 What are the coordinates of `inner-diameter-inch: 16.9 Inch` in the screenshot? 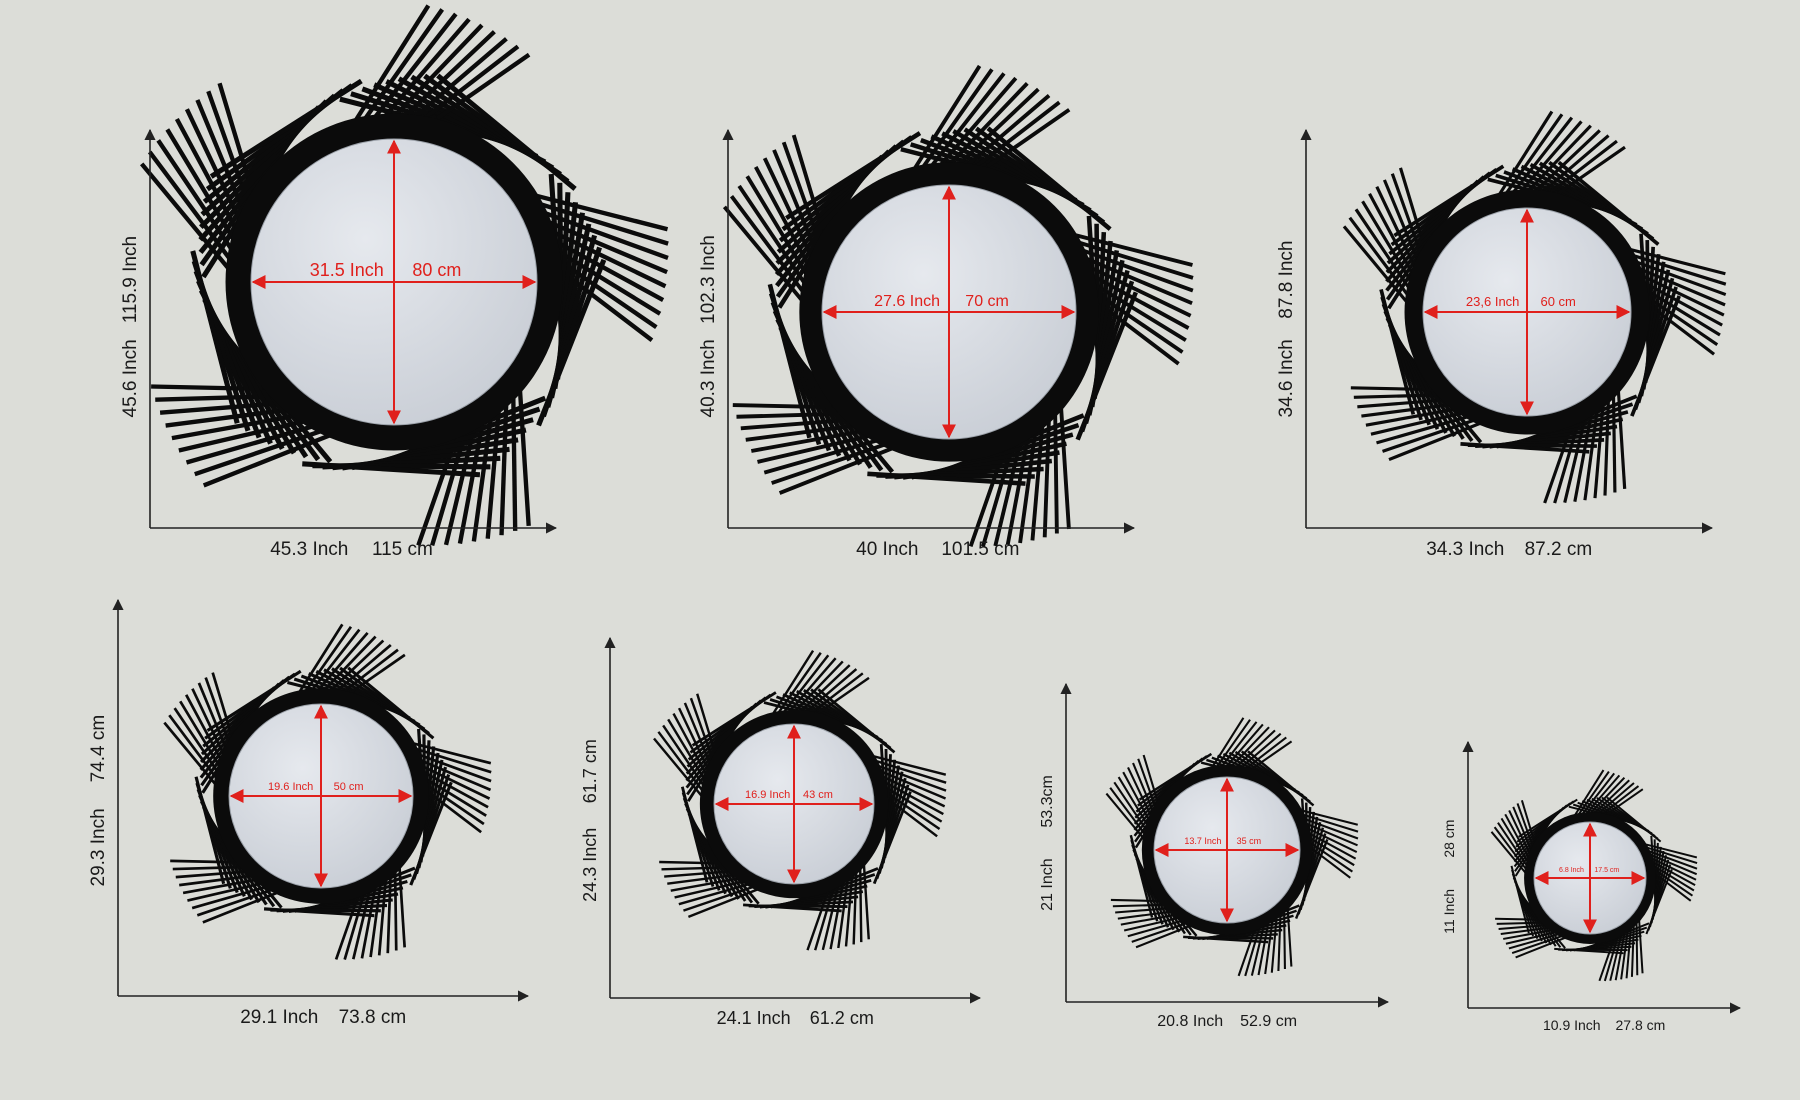 It's located at (767, 795).